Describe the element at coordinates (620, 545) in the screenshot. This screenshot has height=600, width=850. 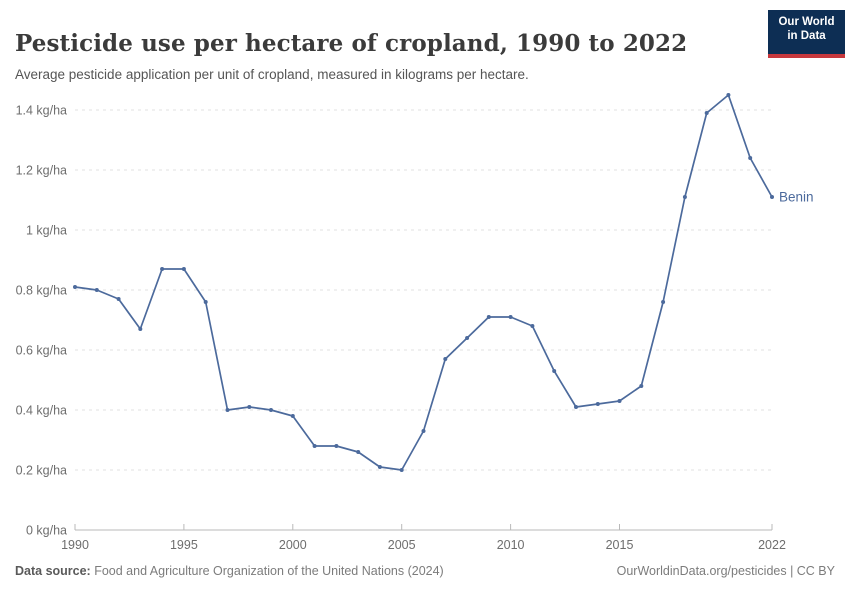
I see `x-tick-label: 2015` at that location.